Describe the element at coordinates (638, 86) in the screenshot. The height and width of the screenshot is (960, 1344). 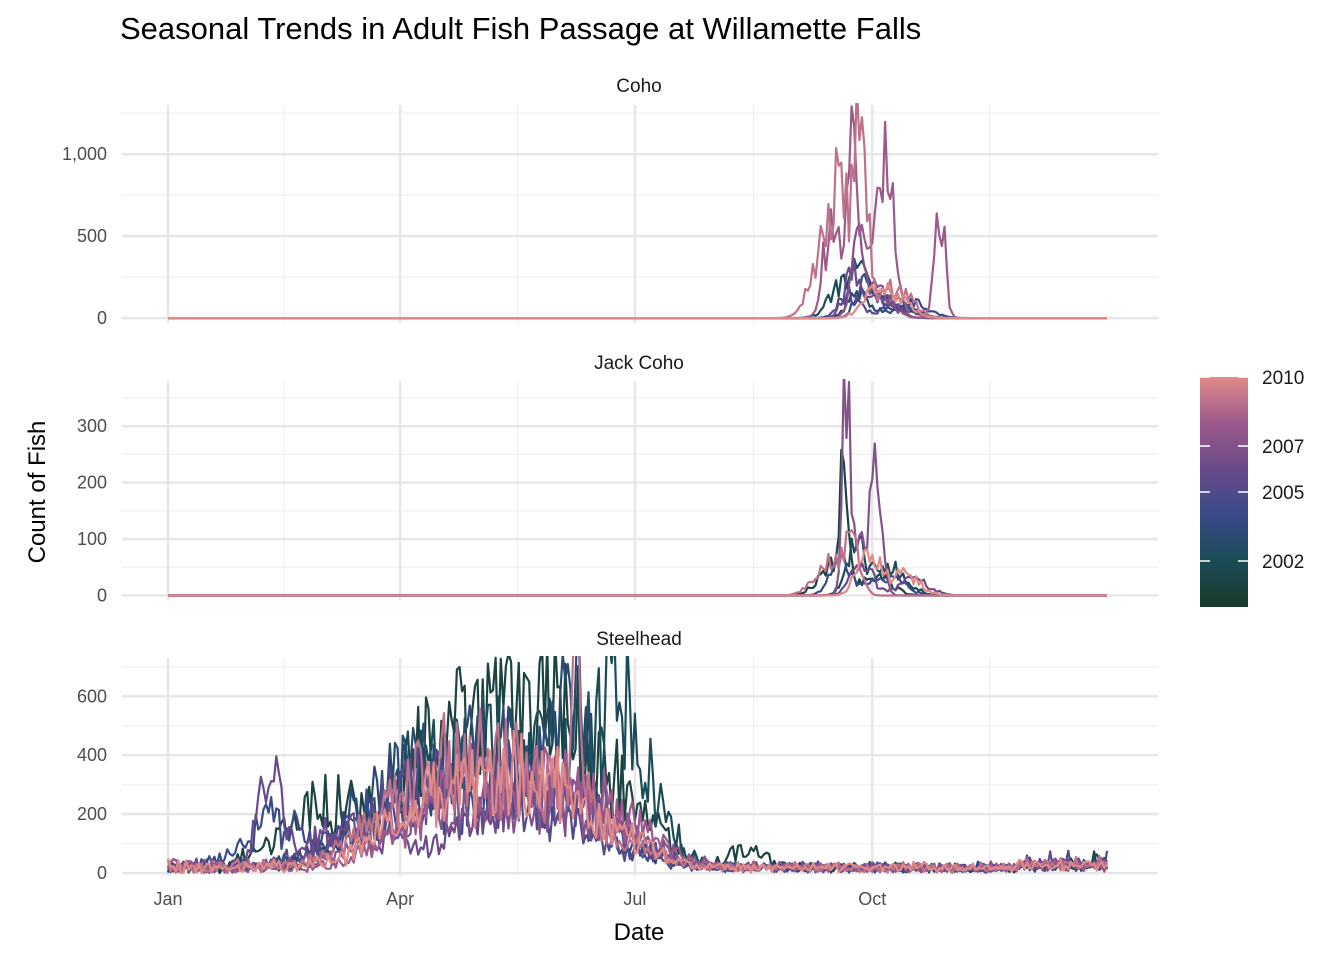
I see `facet-strip-label: Coho` at that location.